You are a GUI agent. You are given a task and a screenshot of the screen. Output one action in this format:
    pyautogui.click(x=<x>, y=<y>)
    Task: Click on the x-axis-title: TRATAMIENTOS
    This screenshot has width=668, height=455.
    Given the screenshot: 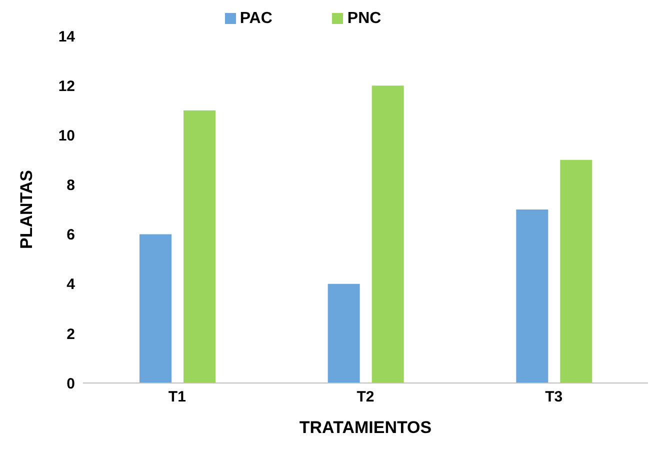 What is the action you would take?
    pyautogui.click(x=365, y=427)
    